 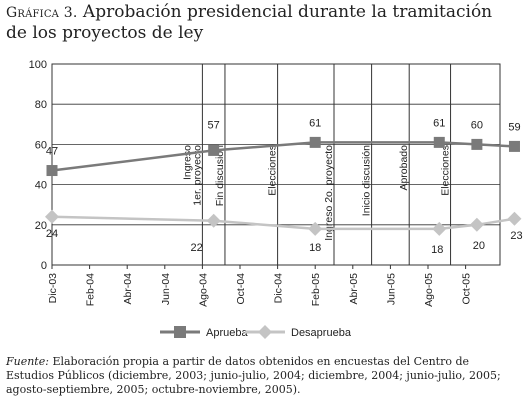 I want to click on y-tick-label: 60, so click(x=41, y=145).